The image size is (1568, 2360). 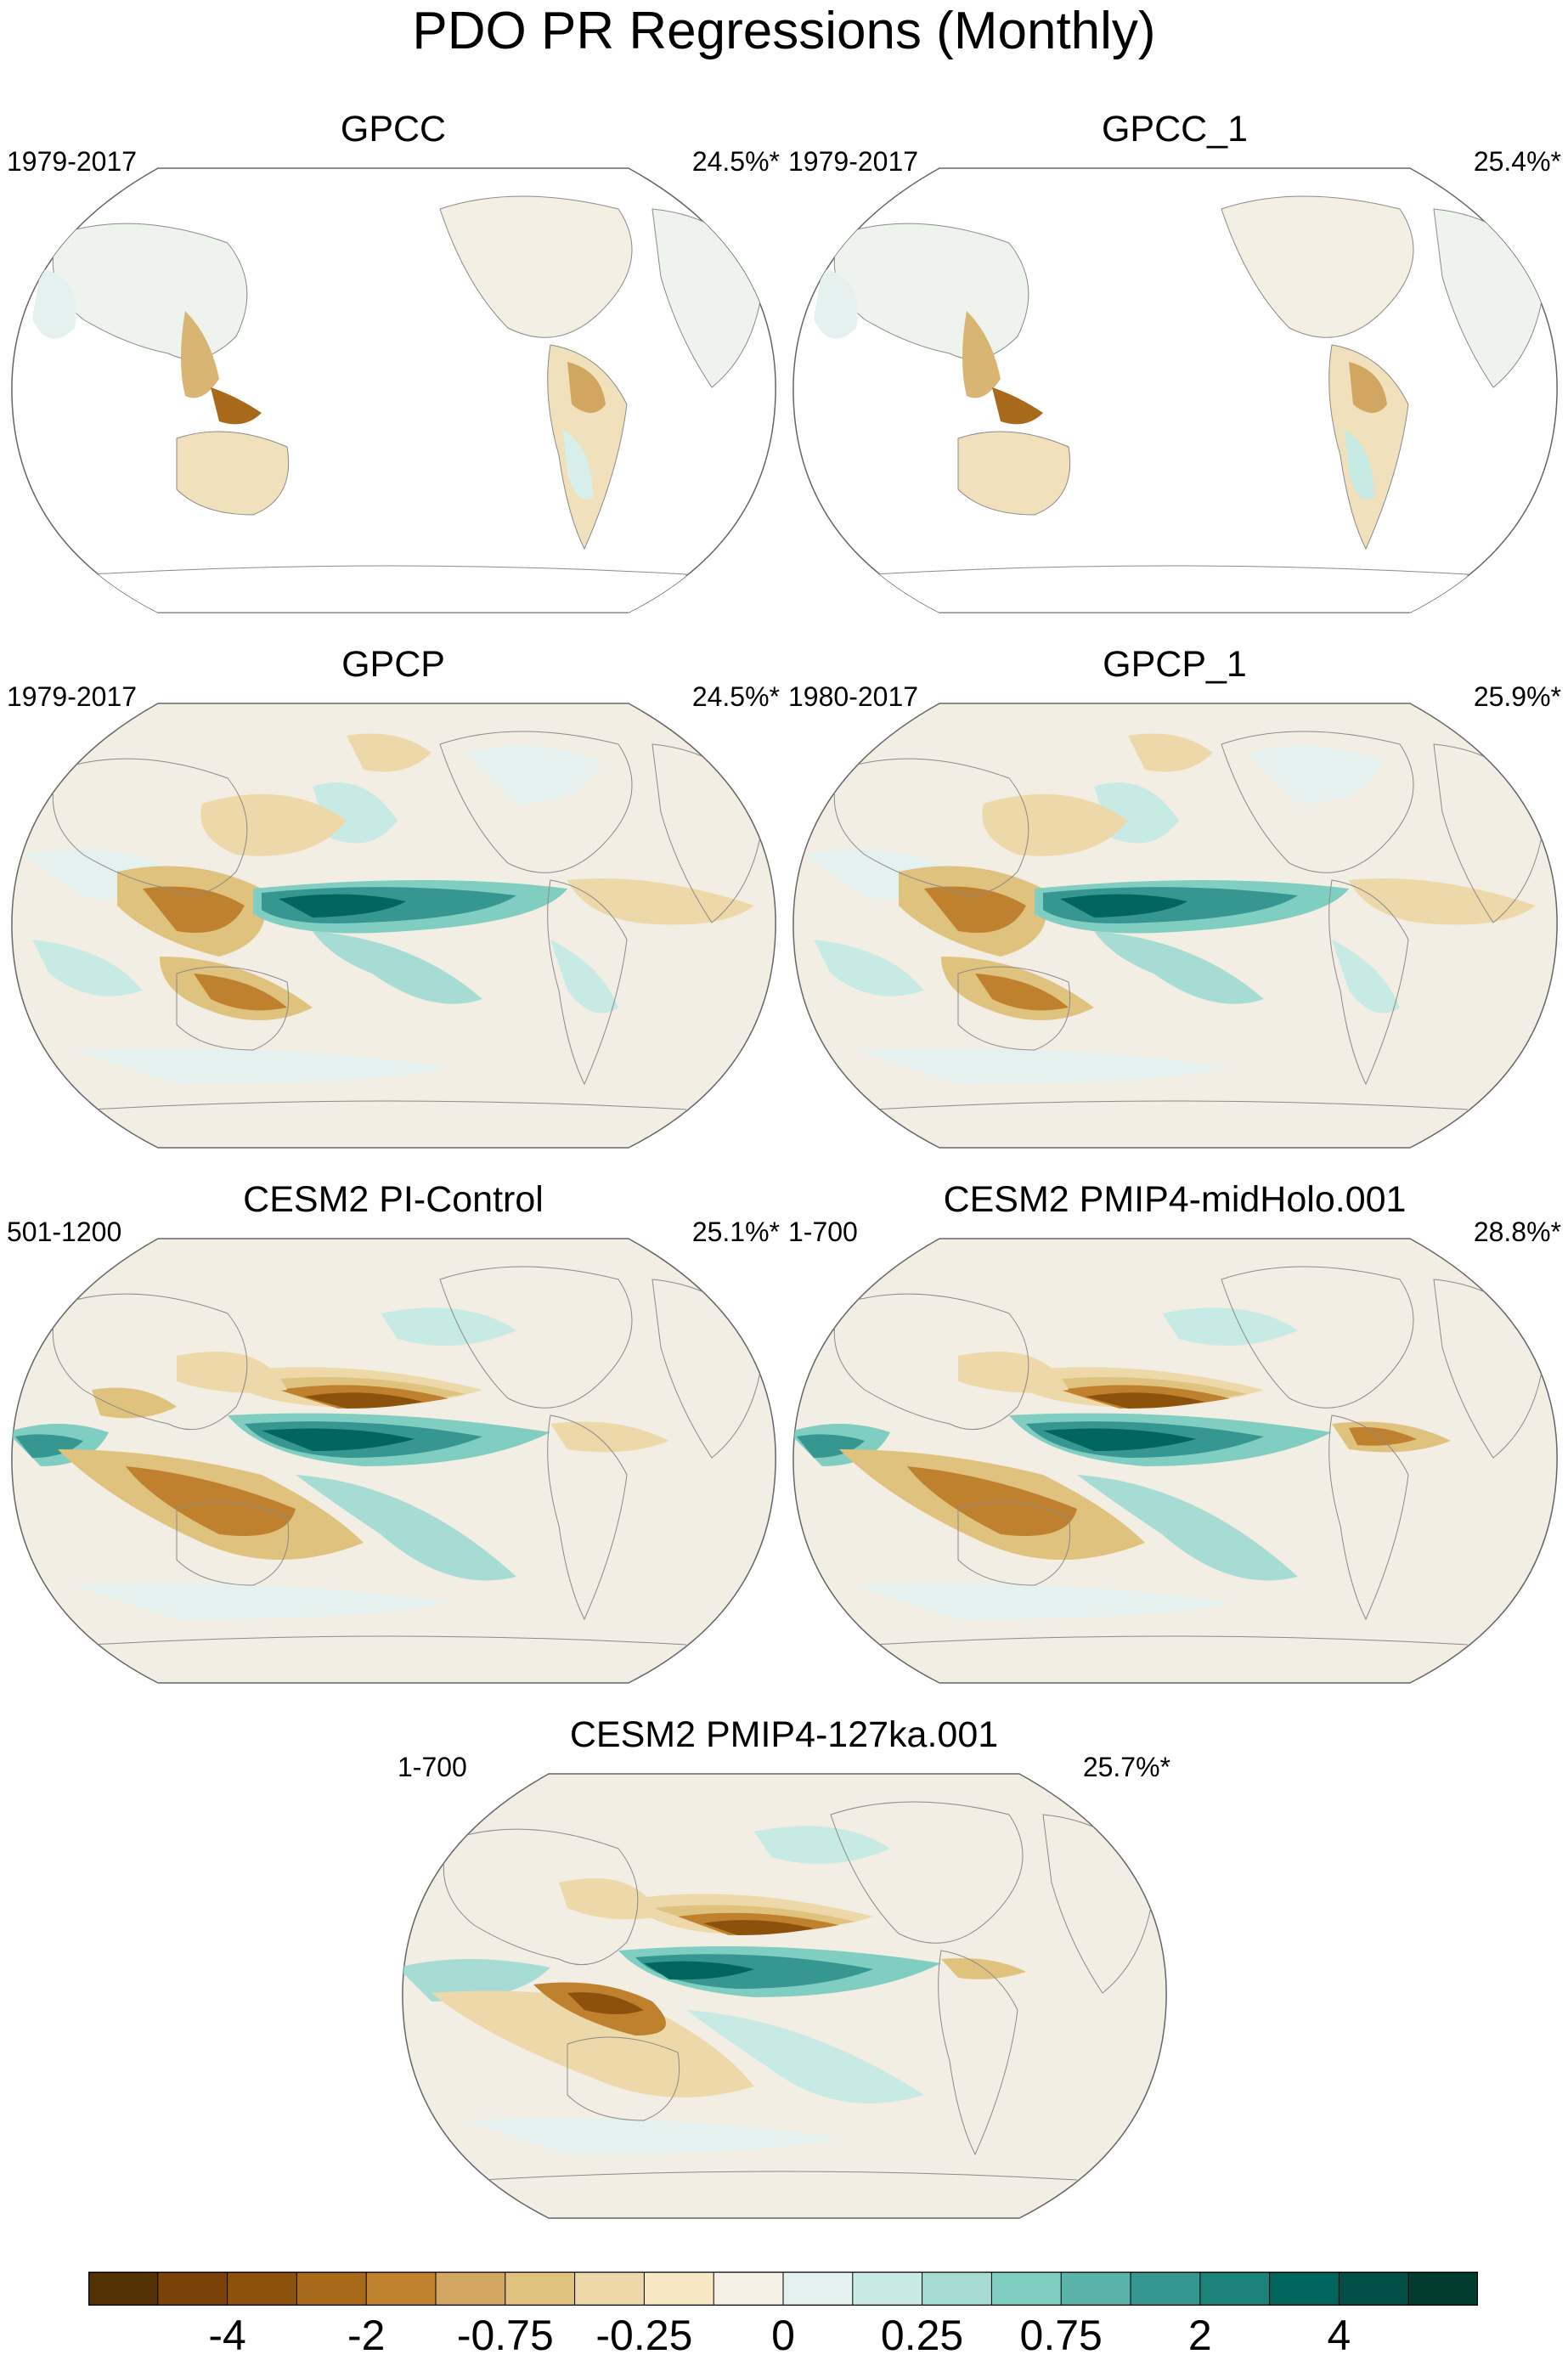 What do you see at coordinates (1339, 2335) in the screenshot?
I see `colorbar-tick-label: 4` at bounding box center [1339, 2335].